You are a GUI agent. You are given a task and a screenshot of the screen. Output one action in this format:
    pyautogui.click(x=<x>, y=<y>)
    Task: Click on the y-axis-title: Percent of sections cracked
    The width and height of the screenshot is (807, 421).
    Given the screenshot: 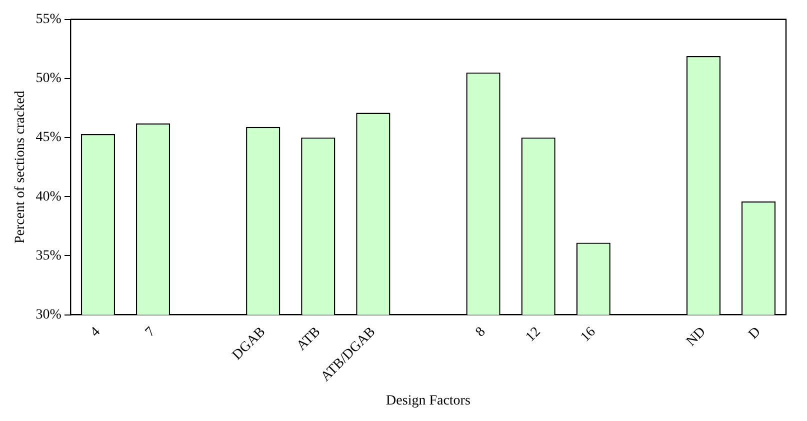 What is the action you would take?
    pyautogui.click(x=20, y=167)
    